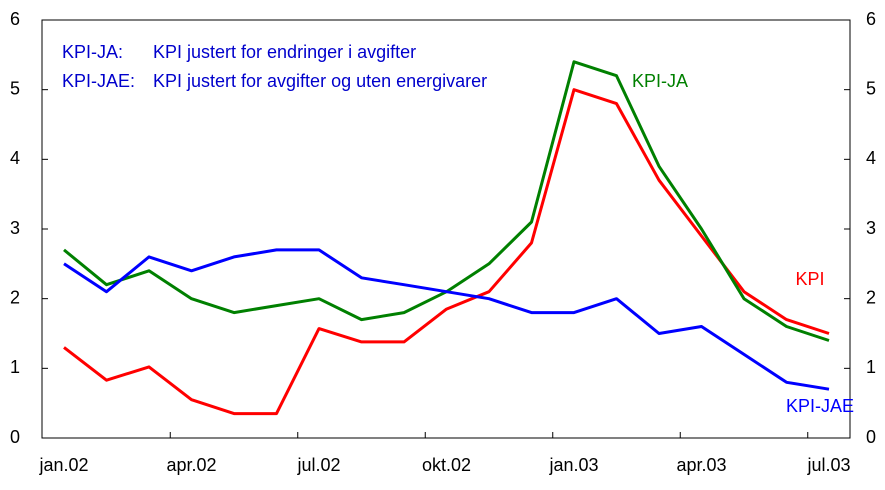 This screenshot has width=885, height=490. I want to click on x-tick-label: jul.02, so click(318, 465).